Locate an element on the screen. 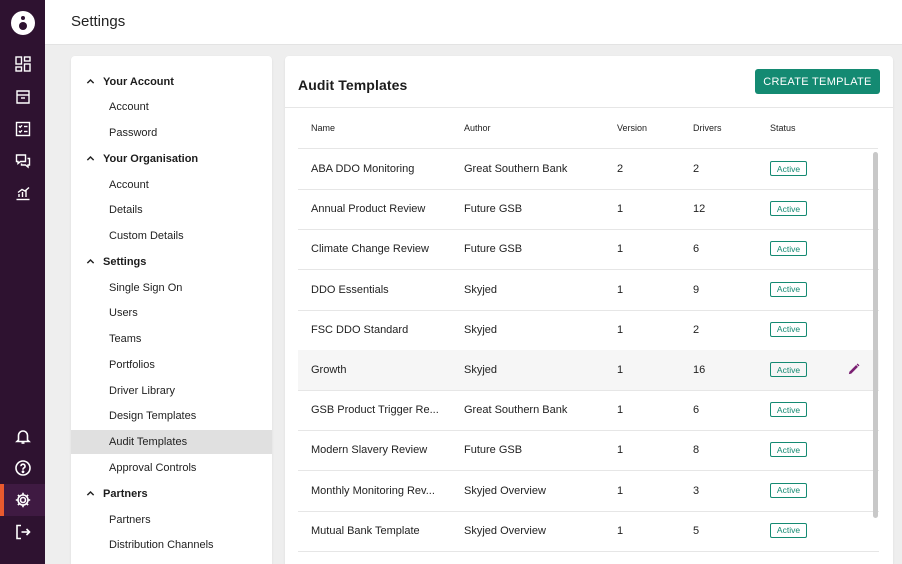 The width and height of the screenshot is (902, 564). nav-section-label: Your Organisation is located at coordinates (151, 159).